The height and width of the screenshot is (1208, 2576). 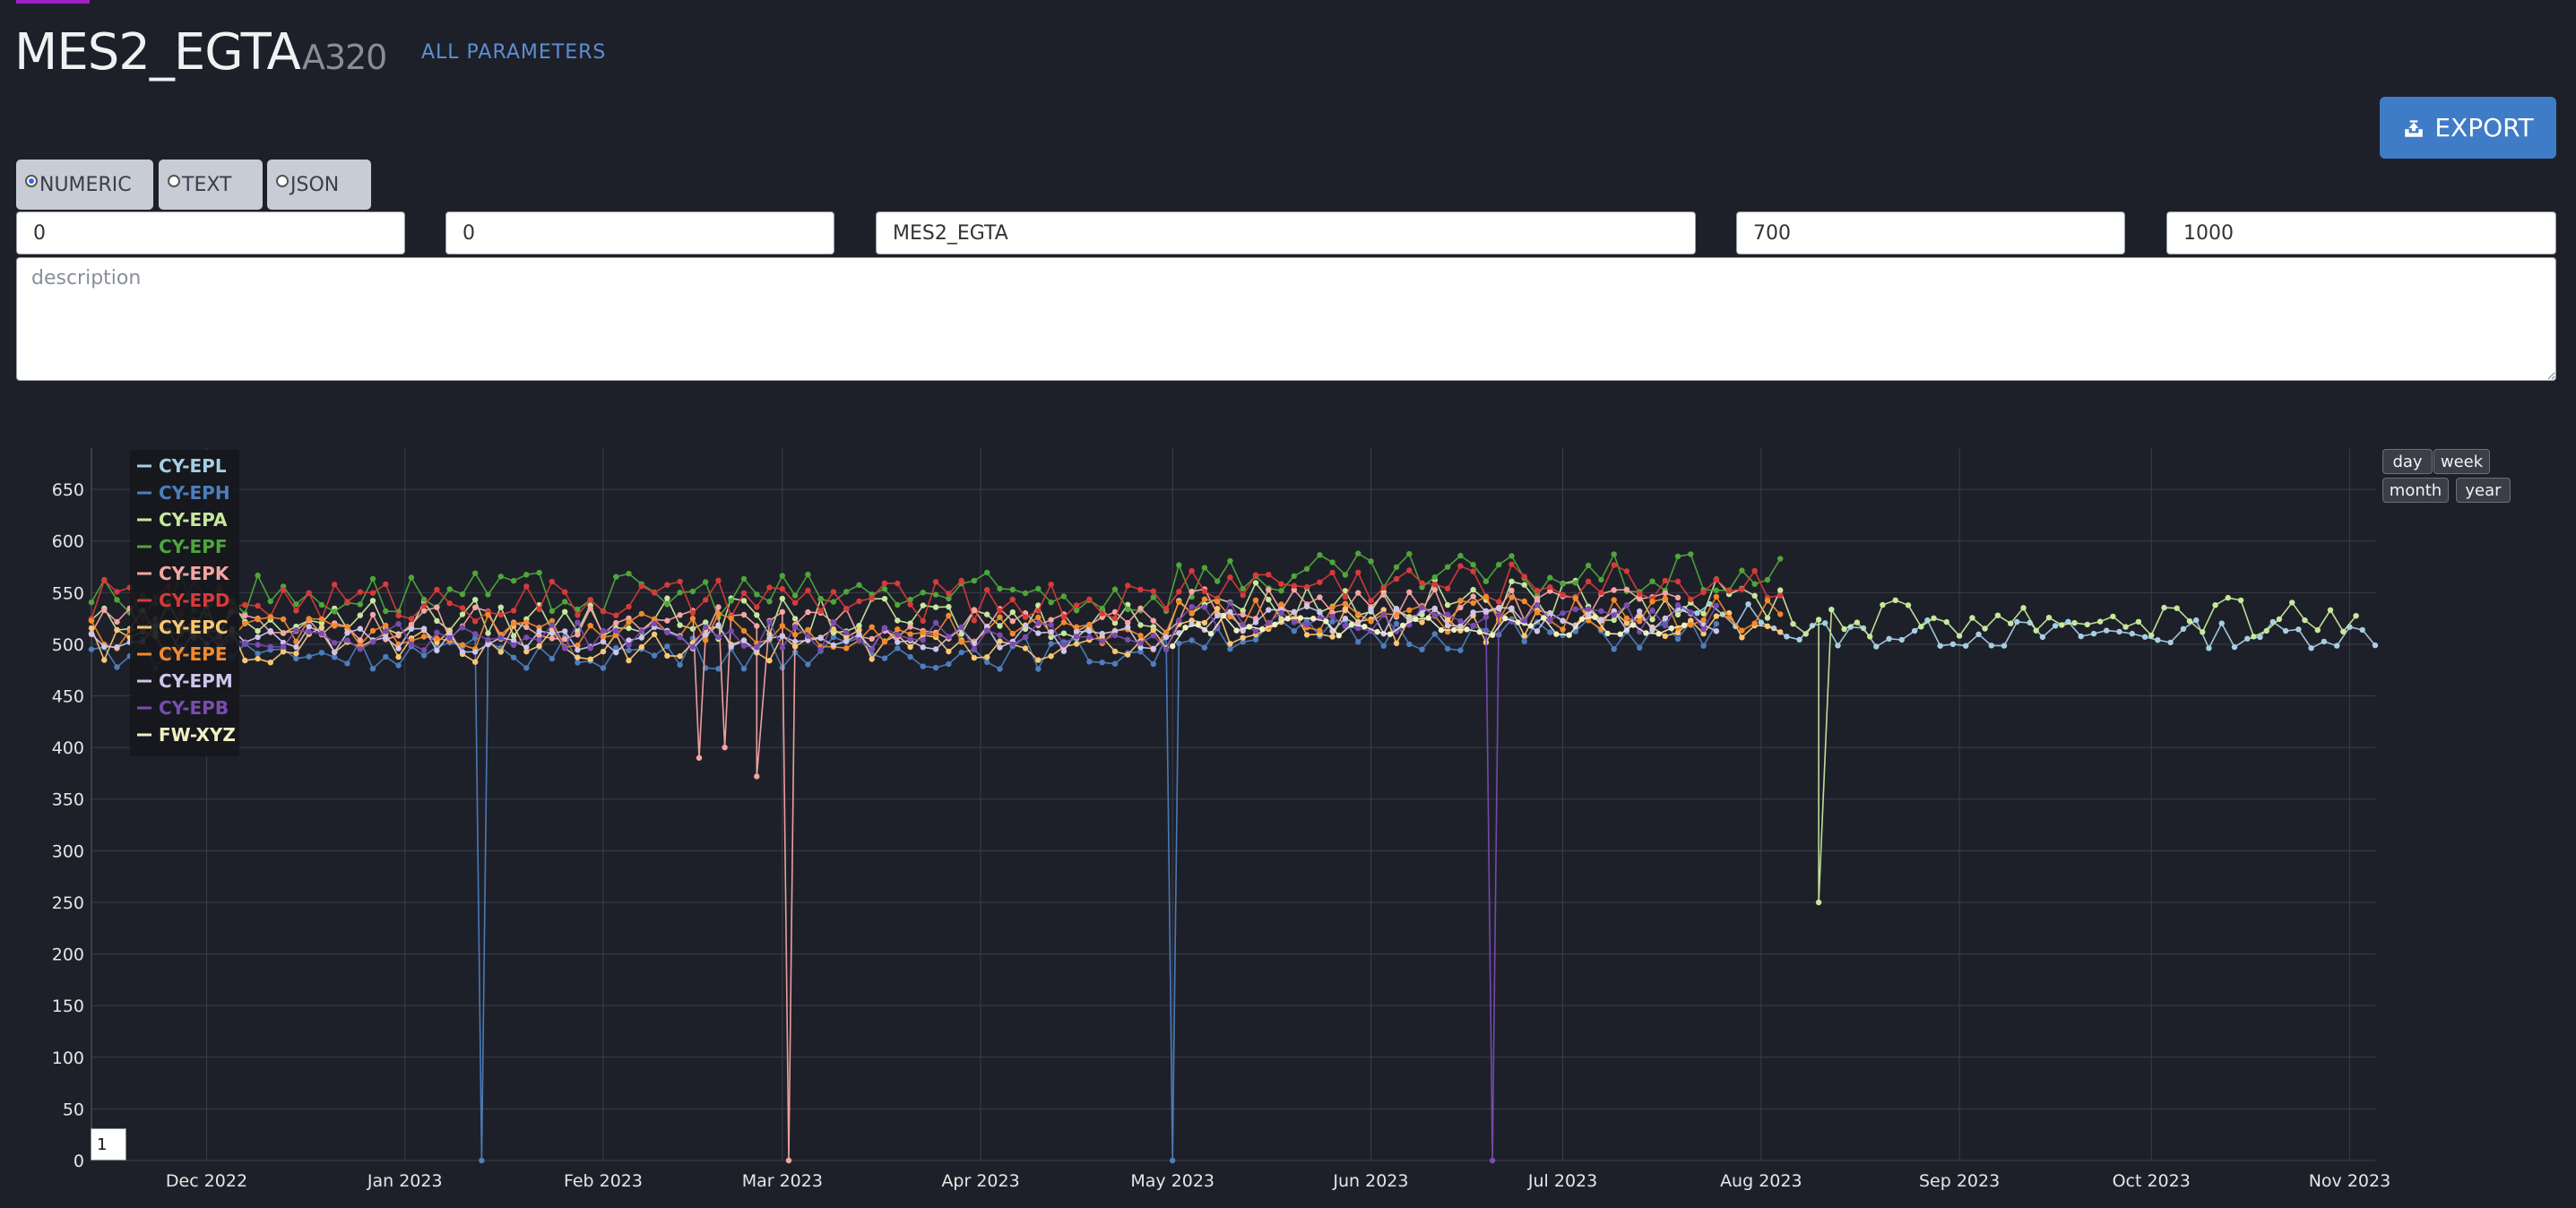 I want to click on x-tick-label: Apr 2023, so click(x=980, y=1181).